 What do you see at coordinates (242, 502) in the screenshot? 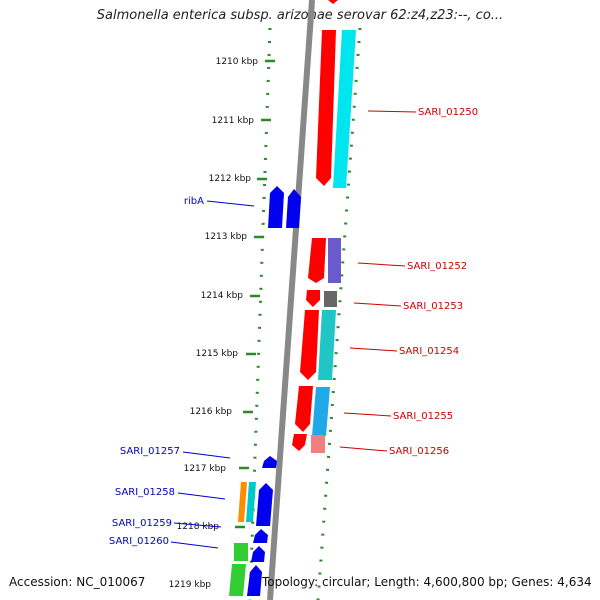
I see `cog-bar-sari-01258-orange` at bounding box center [242, 502].